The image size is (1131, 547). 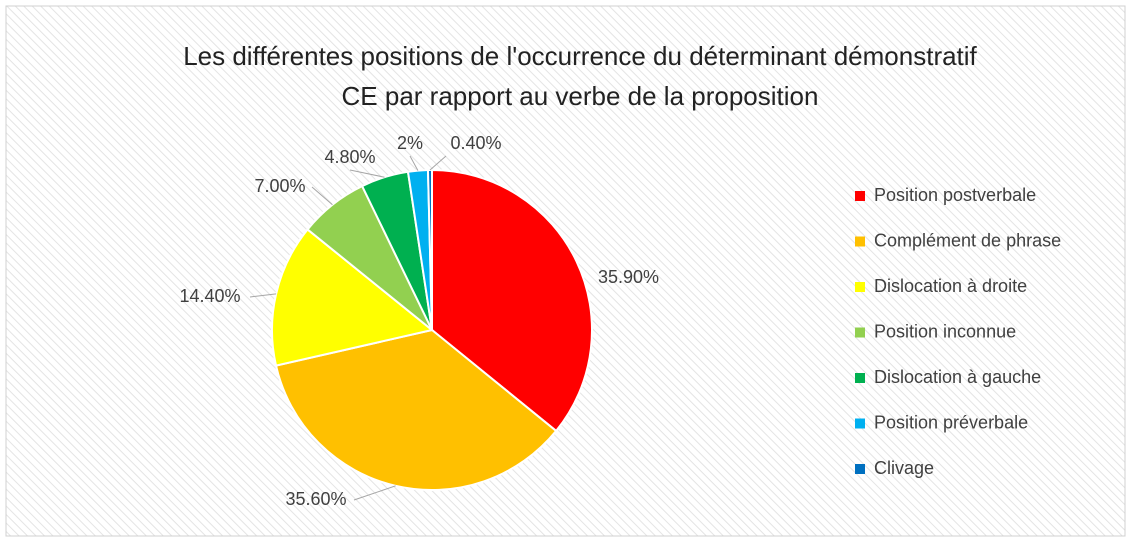 I want to click on data-label: 35.60%, so click(x=315, y=499).